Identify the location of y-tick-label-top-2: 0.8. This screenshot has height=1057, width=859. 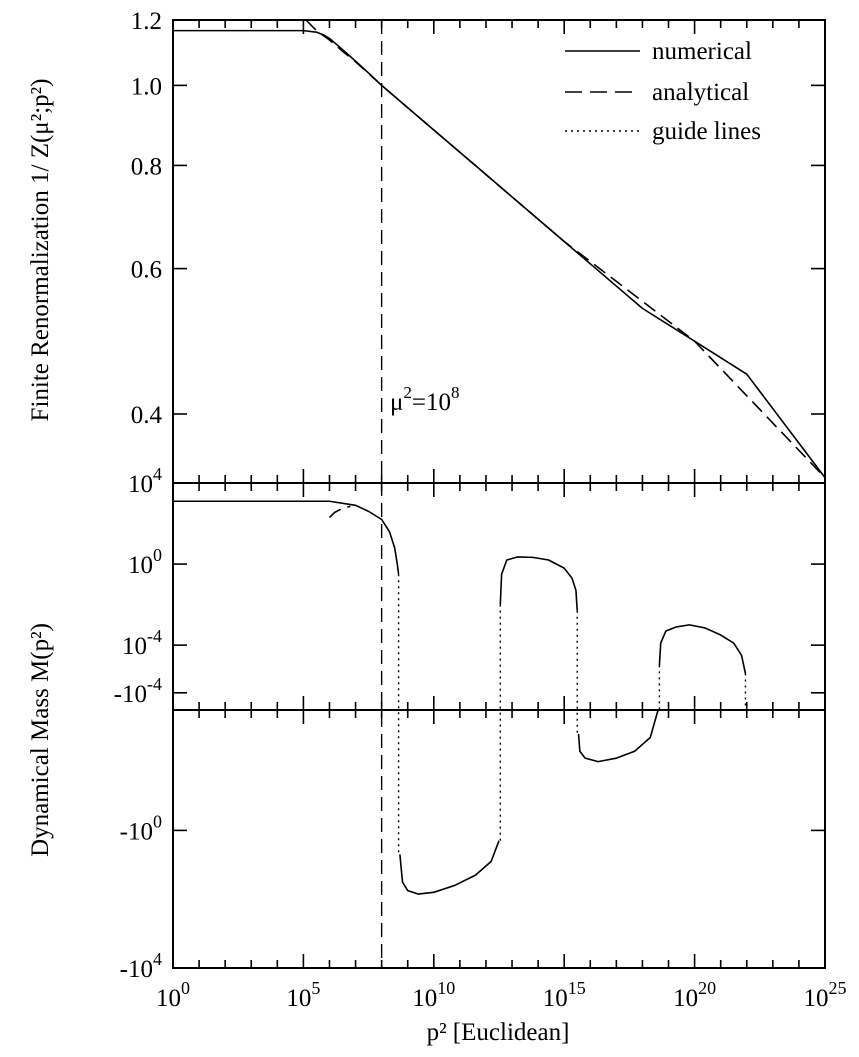
(146, 166).